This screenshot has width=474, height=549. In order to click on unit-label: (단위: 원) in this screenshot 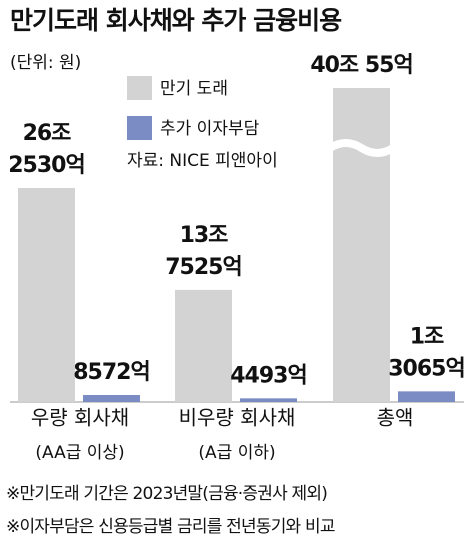, I will do `click(45, 63)`.